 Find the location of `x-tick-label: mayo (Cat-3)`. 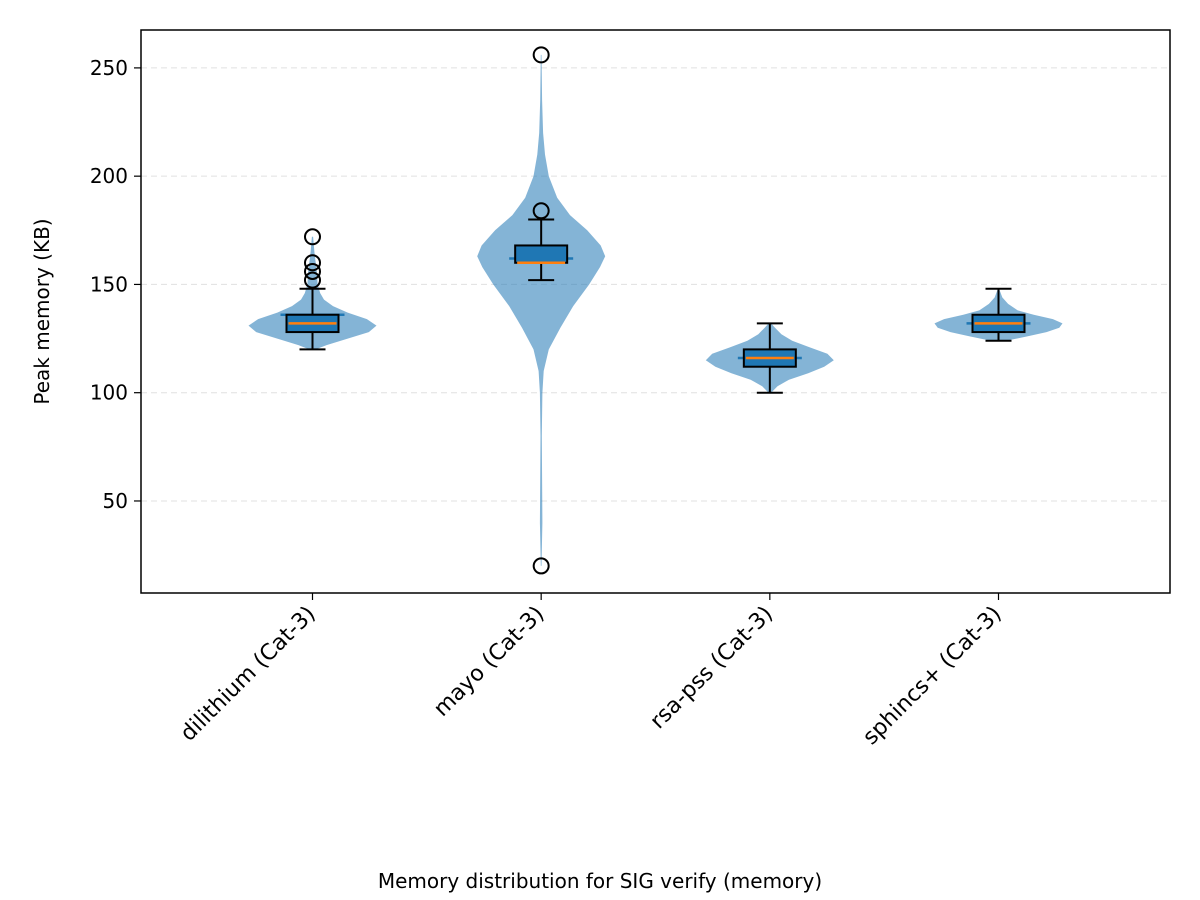

x-tick-label: mayo (Cat-3) is located at coordinates (489, 662).